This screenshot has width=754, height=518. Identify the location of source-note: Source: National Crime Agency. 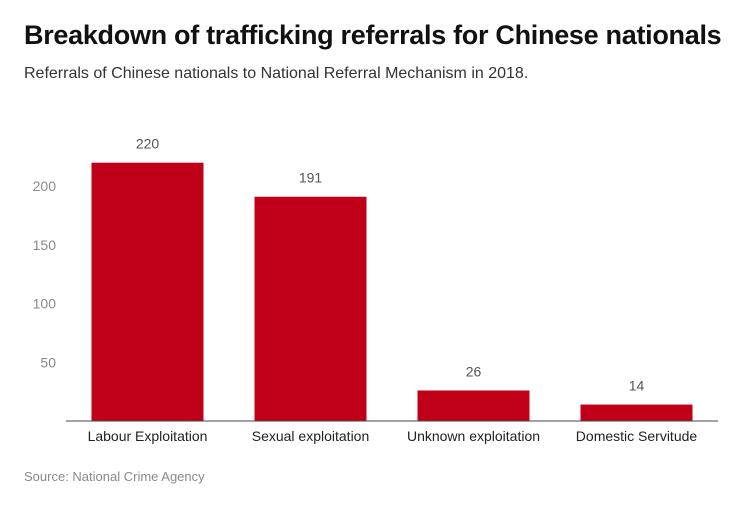
(114, 476).